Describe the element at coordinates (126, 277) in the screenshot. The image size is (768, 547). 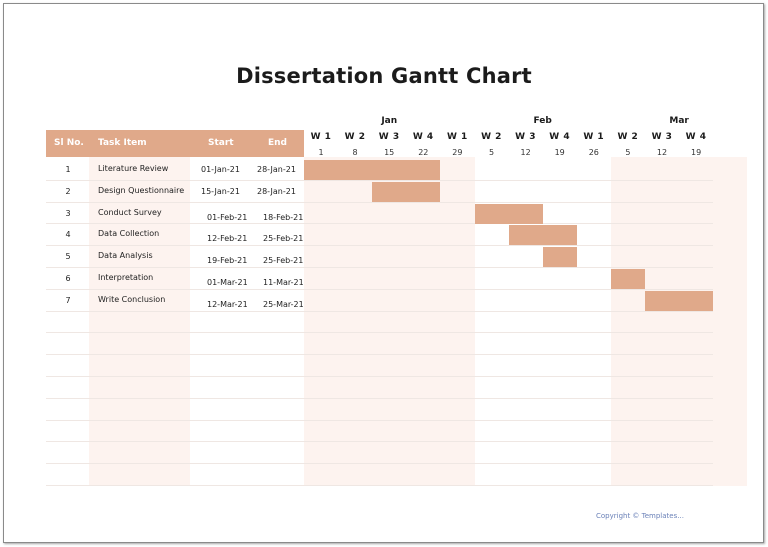
I see `task-name: Interpretation` at that location.